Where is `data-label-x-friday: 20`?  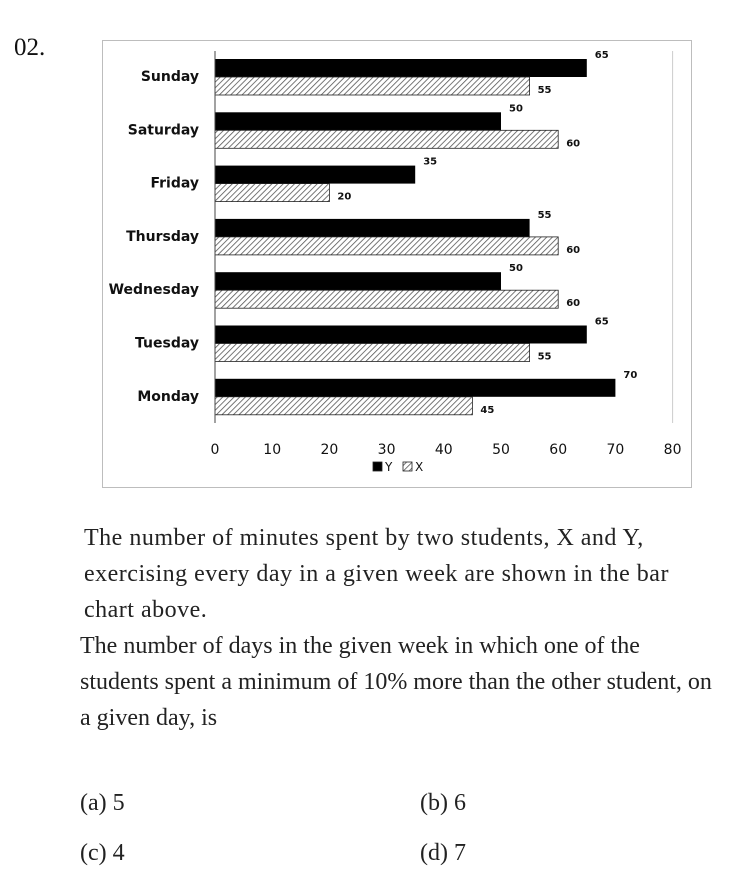 data-label-x-friday: 20 is located at coordinates (344, 197).